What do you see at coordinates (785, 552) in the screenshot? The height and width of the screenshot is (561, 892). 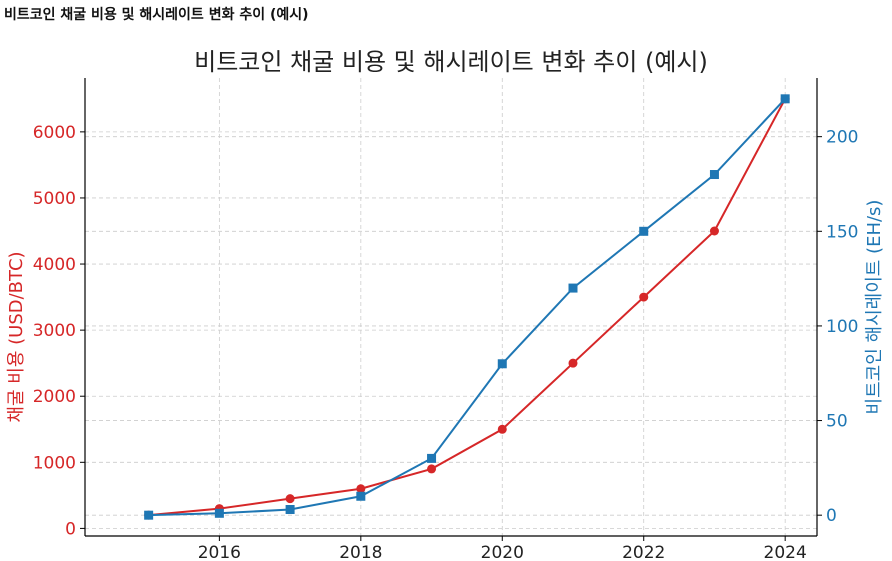 I see `x-tick-label: 2024` at bounding box center [785, 552].